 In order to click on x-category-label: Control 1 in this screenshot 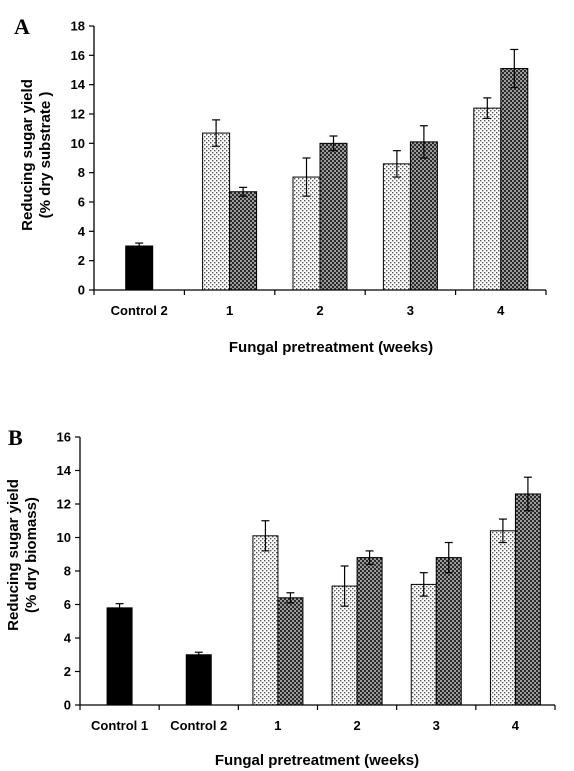, I will do `click(119, 725)`.